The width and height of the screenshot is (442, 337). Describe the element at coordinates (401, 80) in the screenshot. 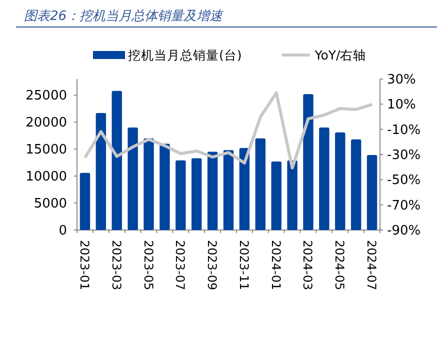

I see `y2-tick-label: 30%` at that location.